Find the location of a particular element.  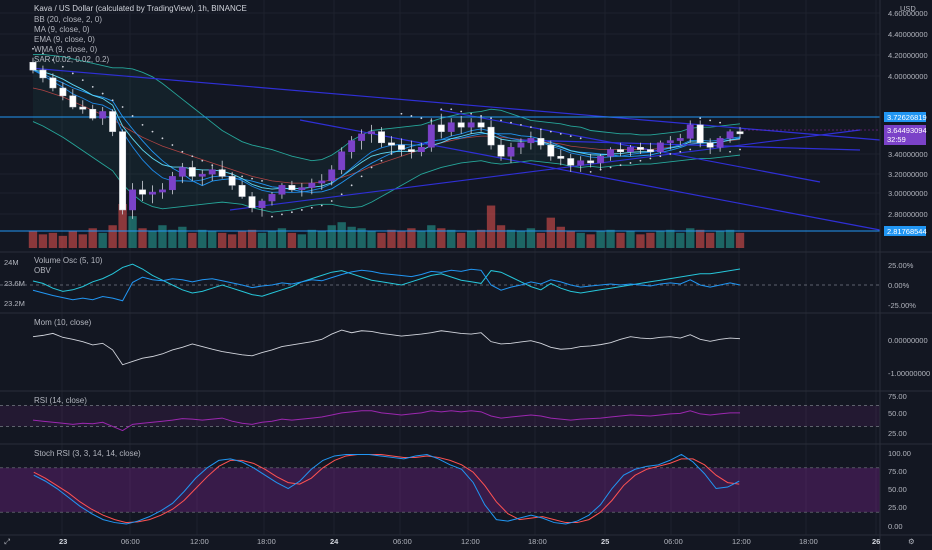

obv-line is located at coordinates (386, 285).